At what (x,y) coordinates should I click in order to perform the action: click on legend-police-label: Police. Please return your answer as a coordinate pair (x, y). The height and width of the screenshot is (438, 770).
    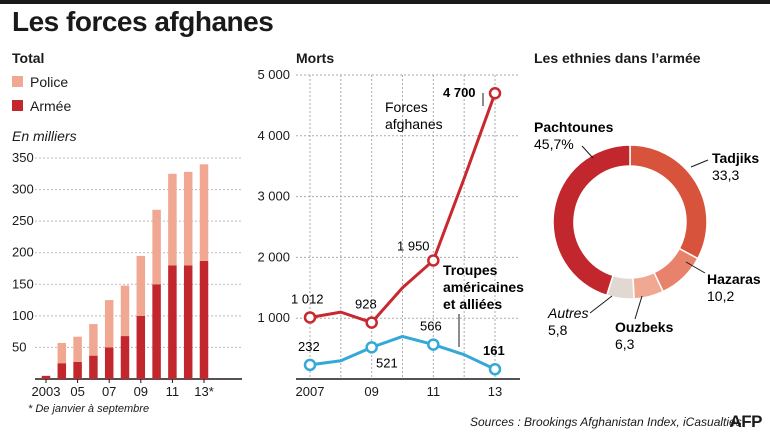
    Looking at the image, I should click on (49, 82).